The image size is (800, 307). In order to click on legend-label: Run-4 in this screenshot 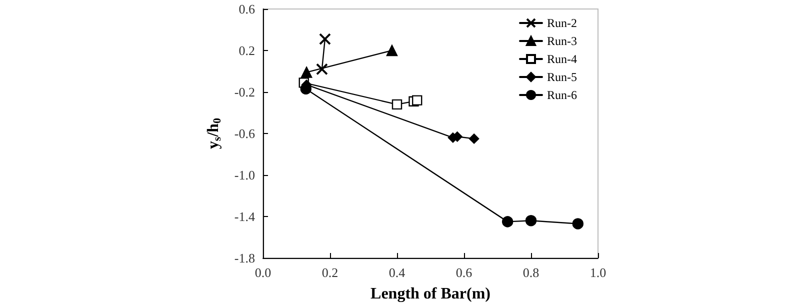, I will do `click(562, 59)`.